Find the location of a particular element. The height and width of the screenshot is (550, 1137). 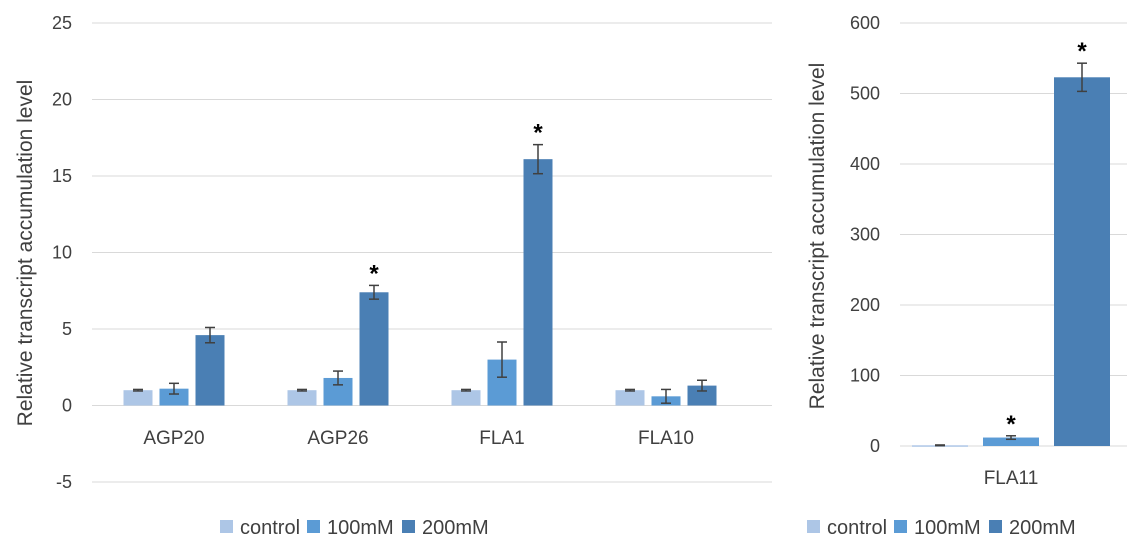

y-tick-label: 600 is located at coordinates (865, 23).